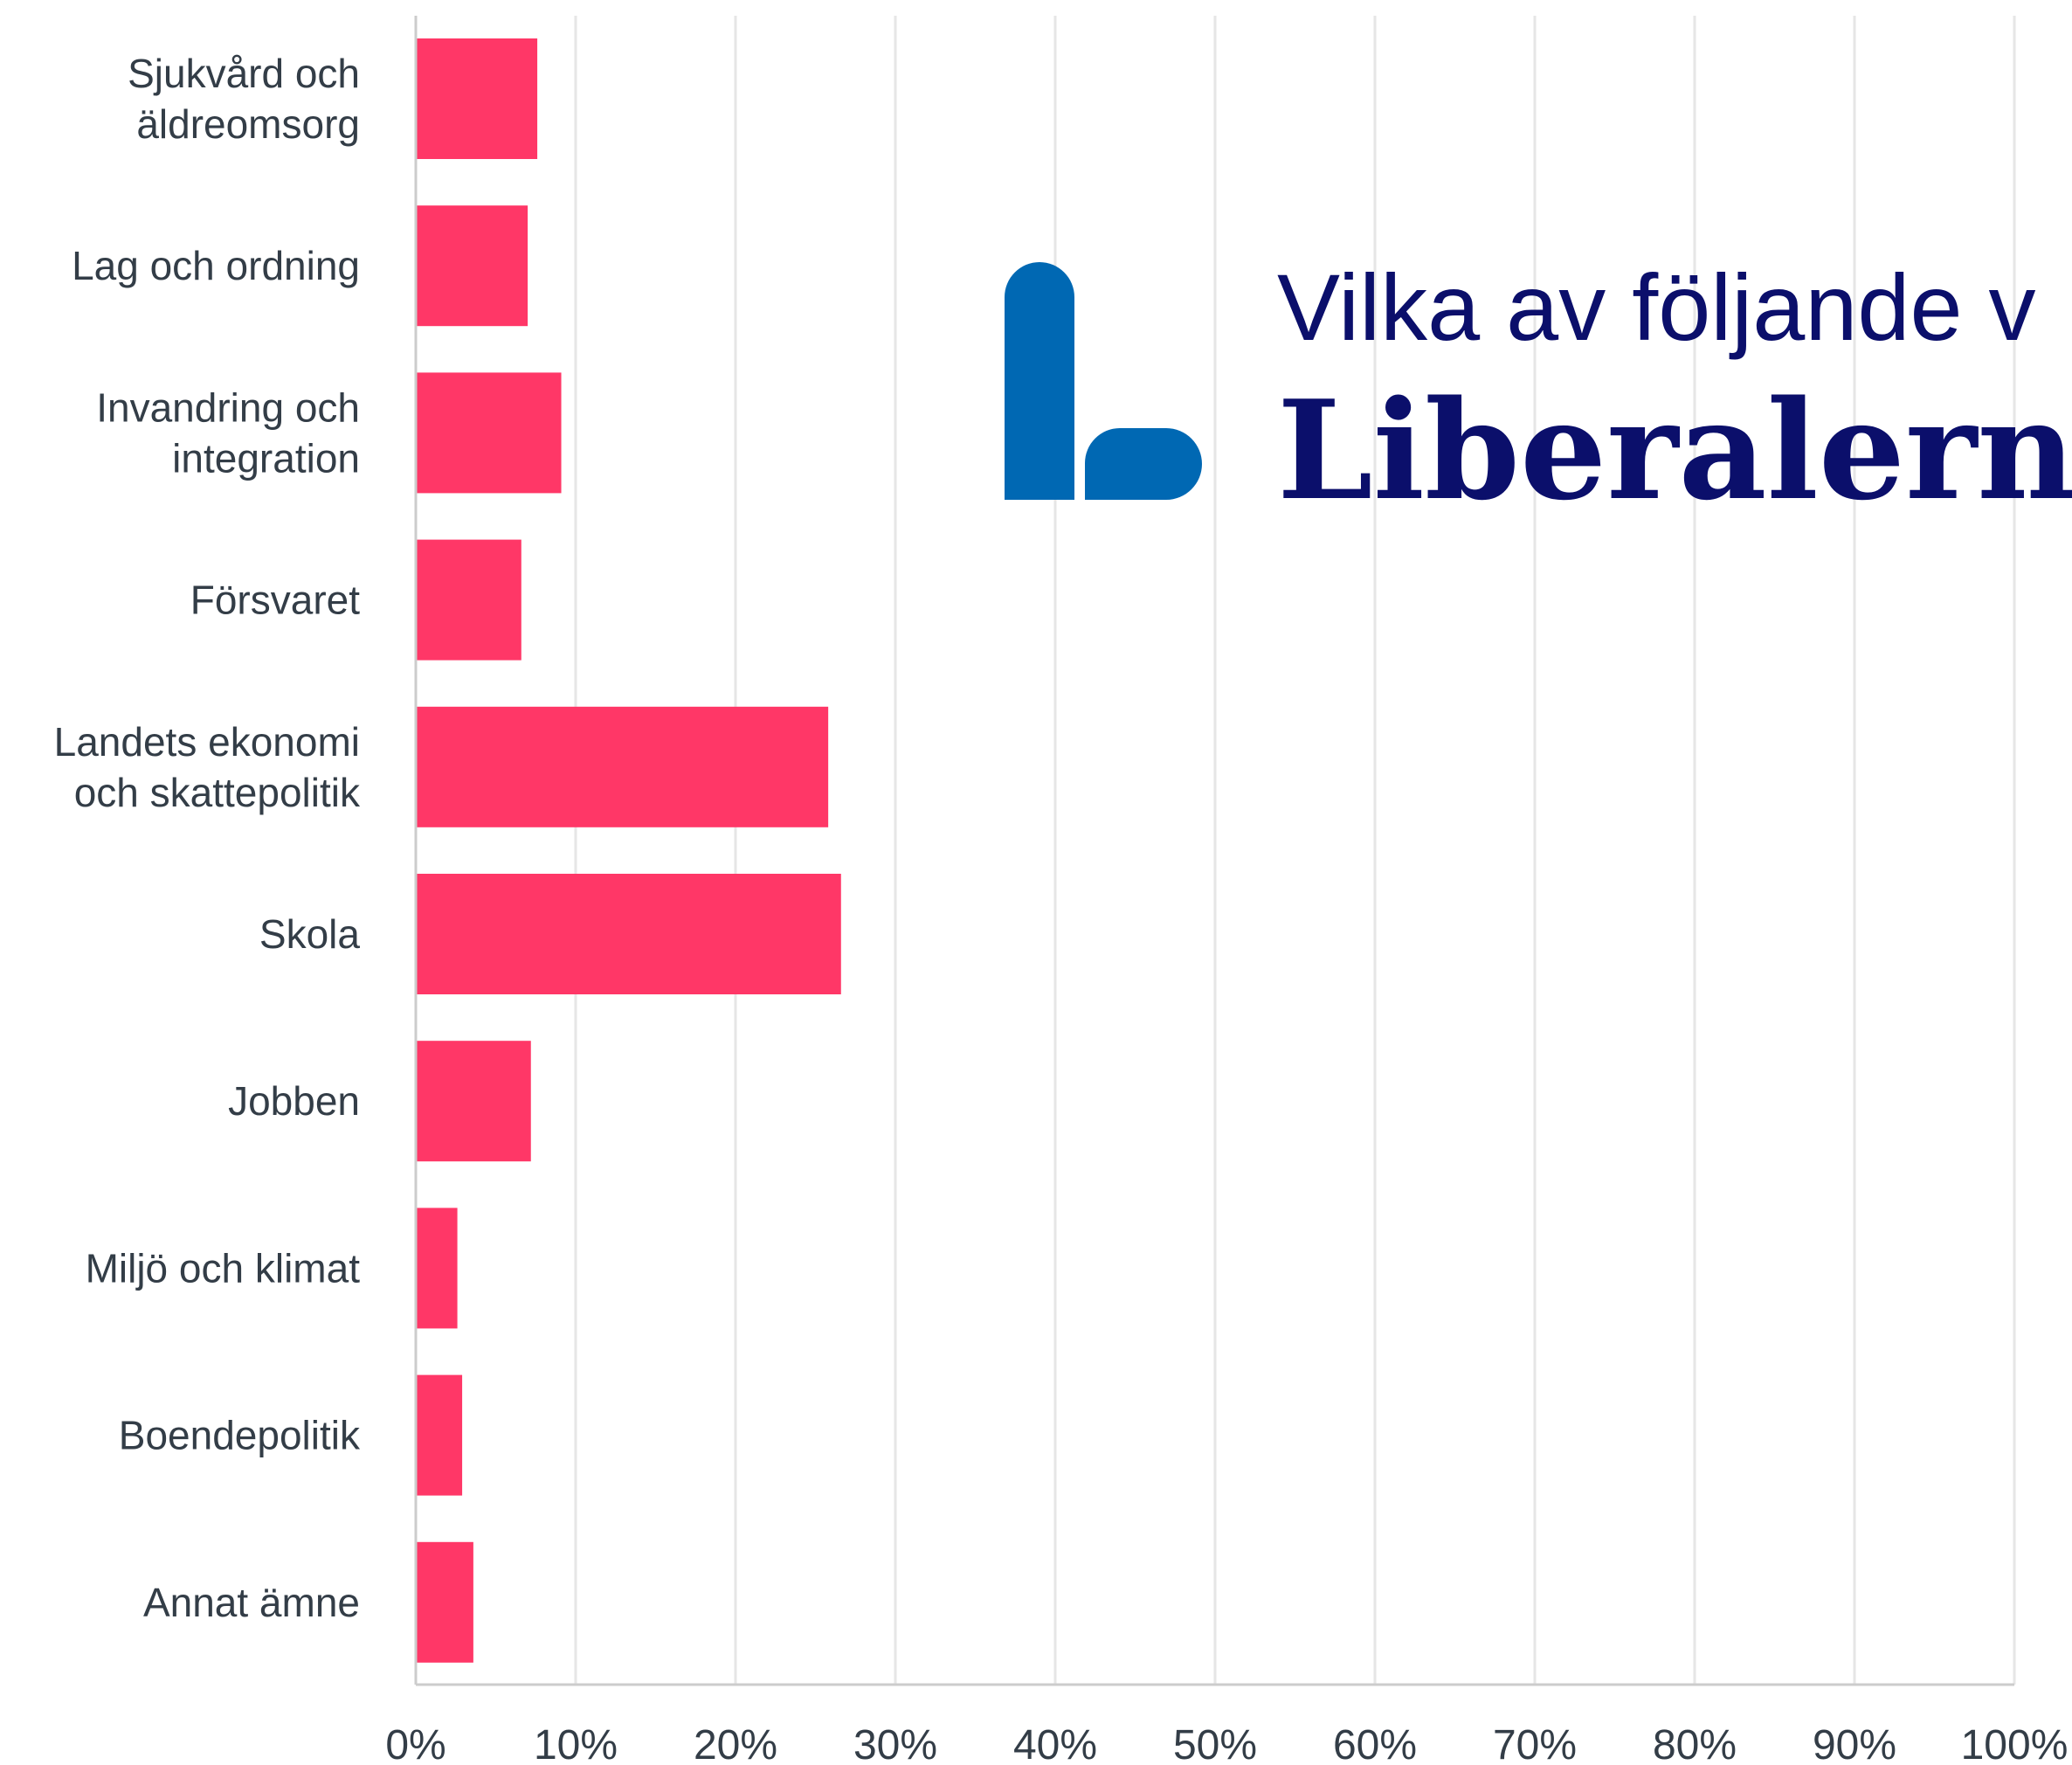  What do you see at coordinates (735, 1743) in the screenshot?
I see `x-tick-label: 20%` at bounding box center [735, 1743].